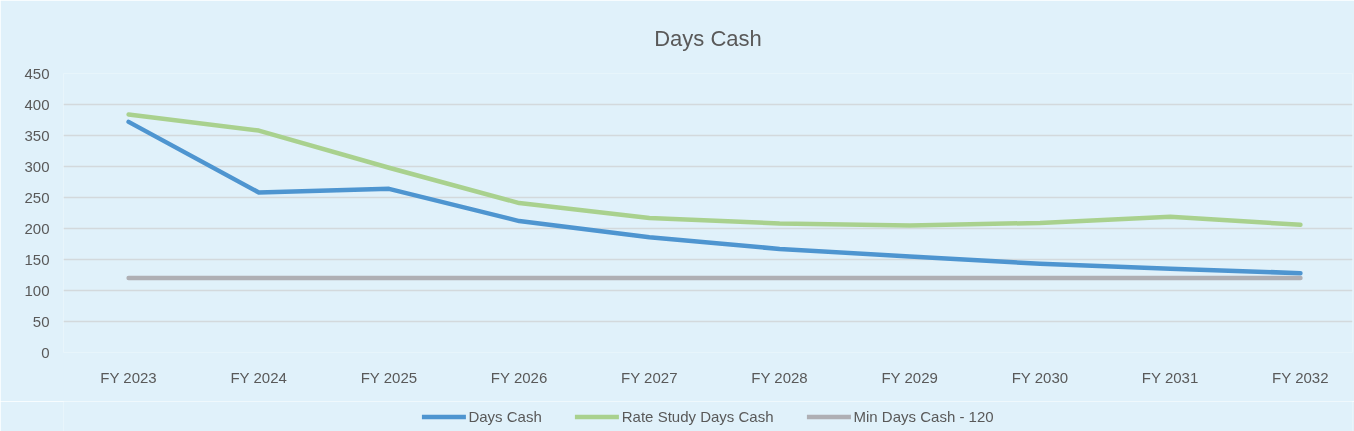 The width and height of the screenshot is (1354, 431). I want to click on x-tick-label: FY 2029, so click(909, 377).